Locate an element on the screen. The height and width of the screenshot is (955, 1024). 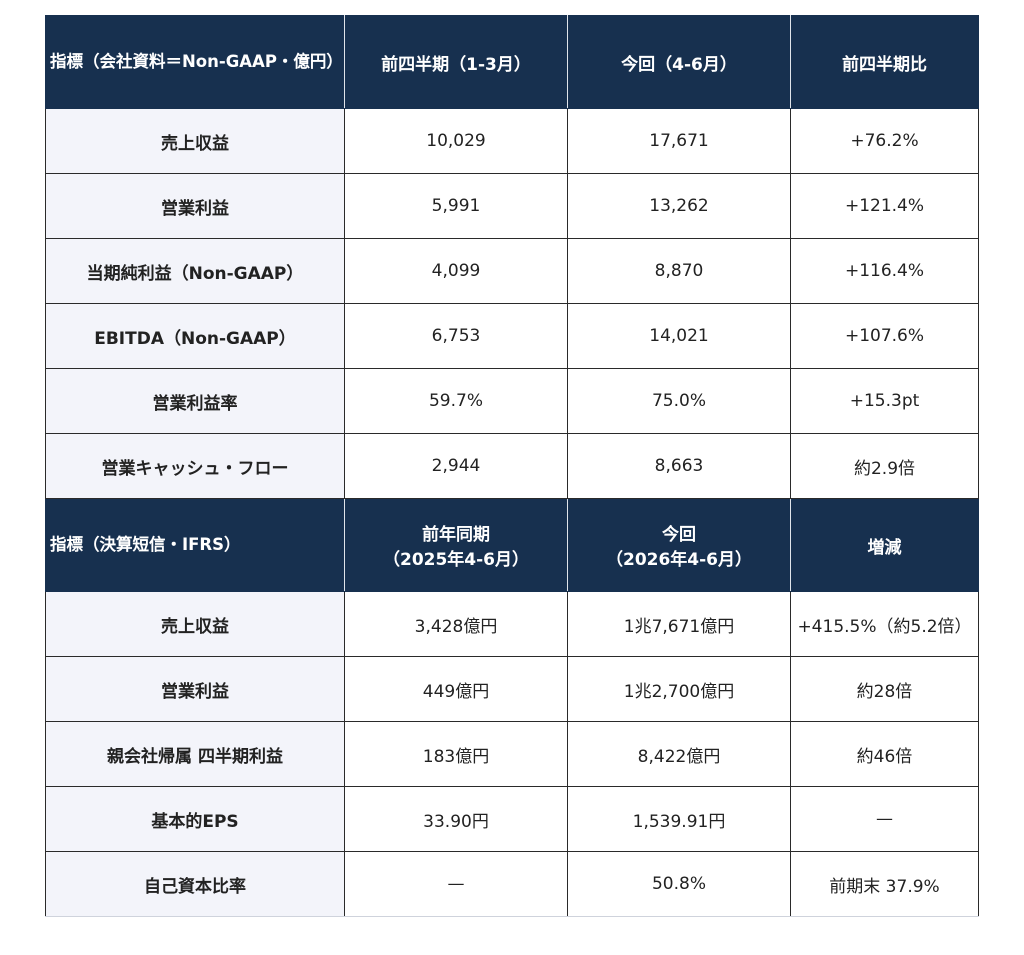
prev-value: 4,099 is located at coordinates (456, 271).